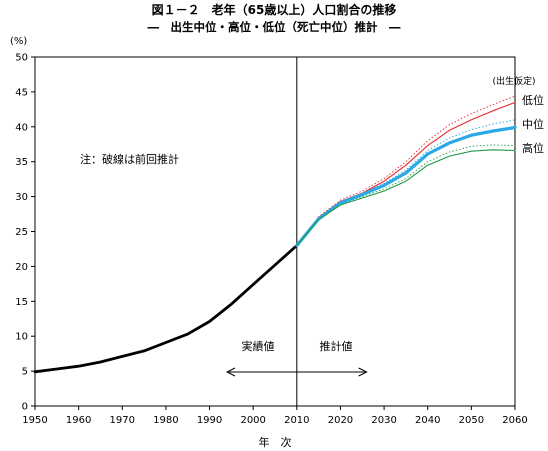 This screenshot has height=451, width=548. What do you see at coordinates (296, 420) in the screenshot?
I see `x-tick-label: 2010` at bounding box center [296, 420].